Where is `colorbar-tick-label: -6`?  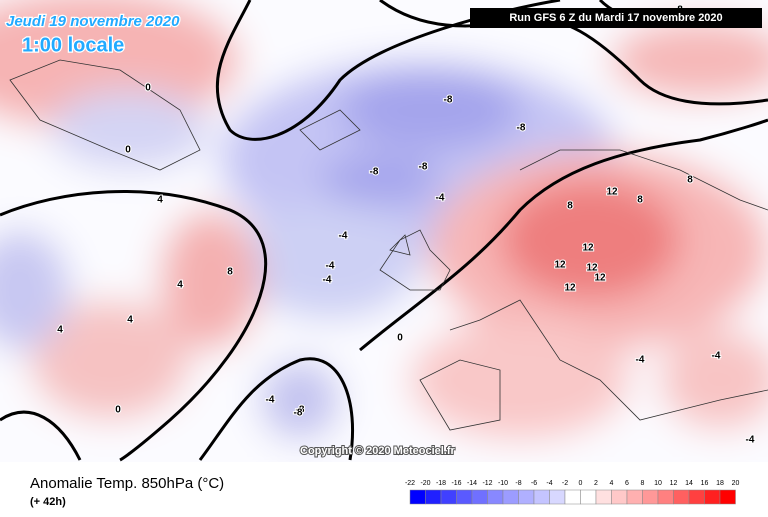 colorbar-tick-label: -6 is located at coordinates (534, 483).